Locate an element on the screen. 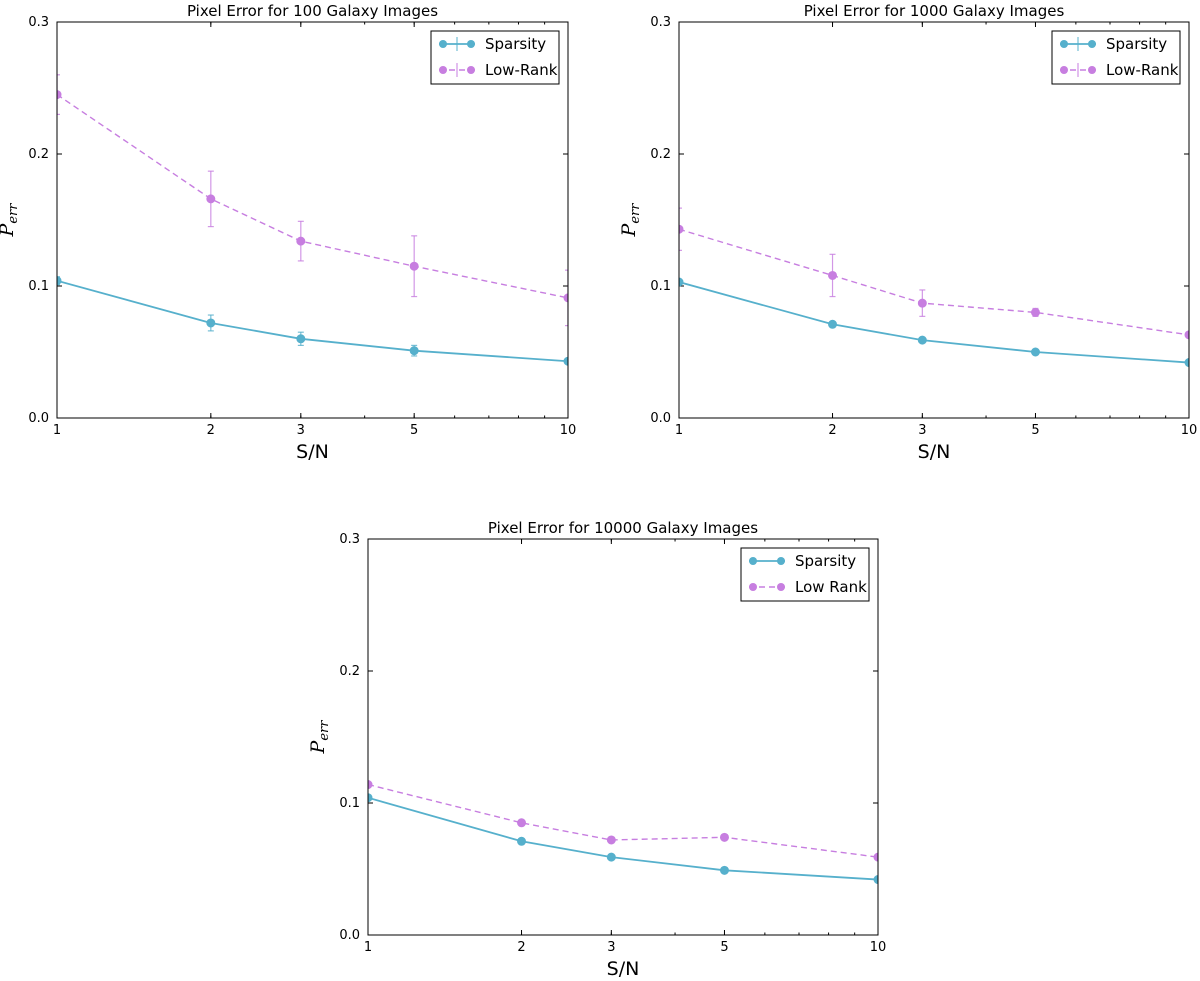  legend-entry: Low Rank is located at coordinates (808, 587).